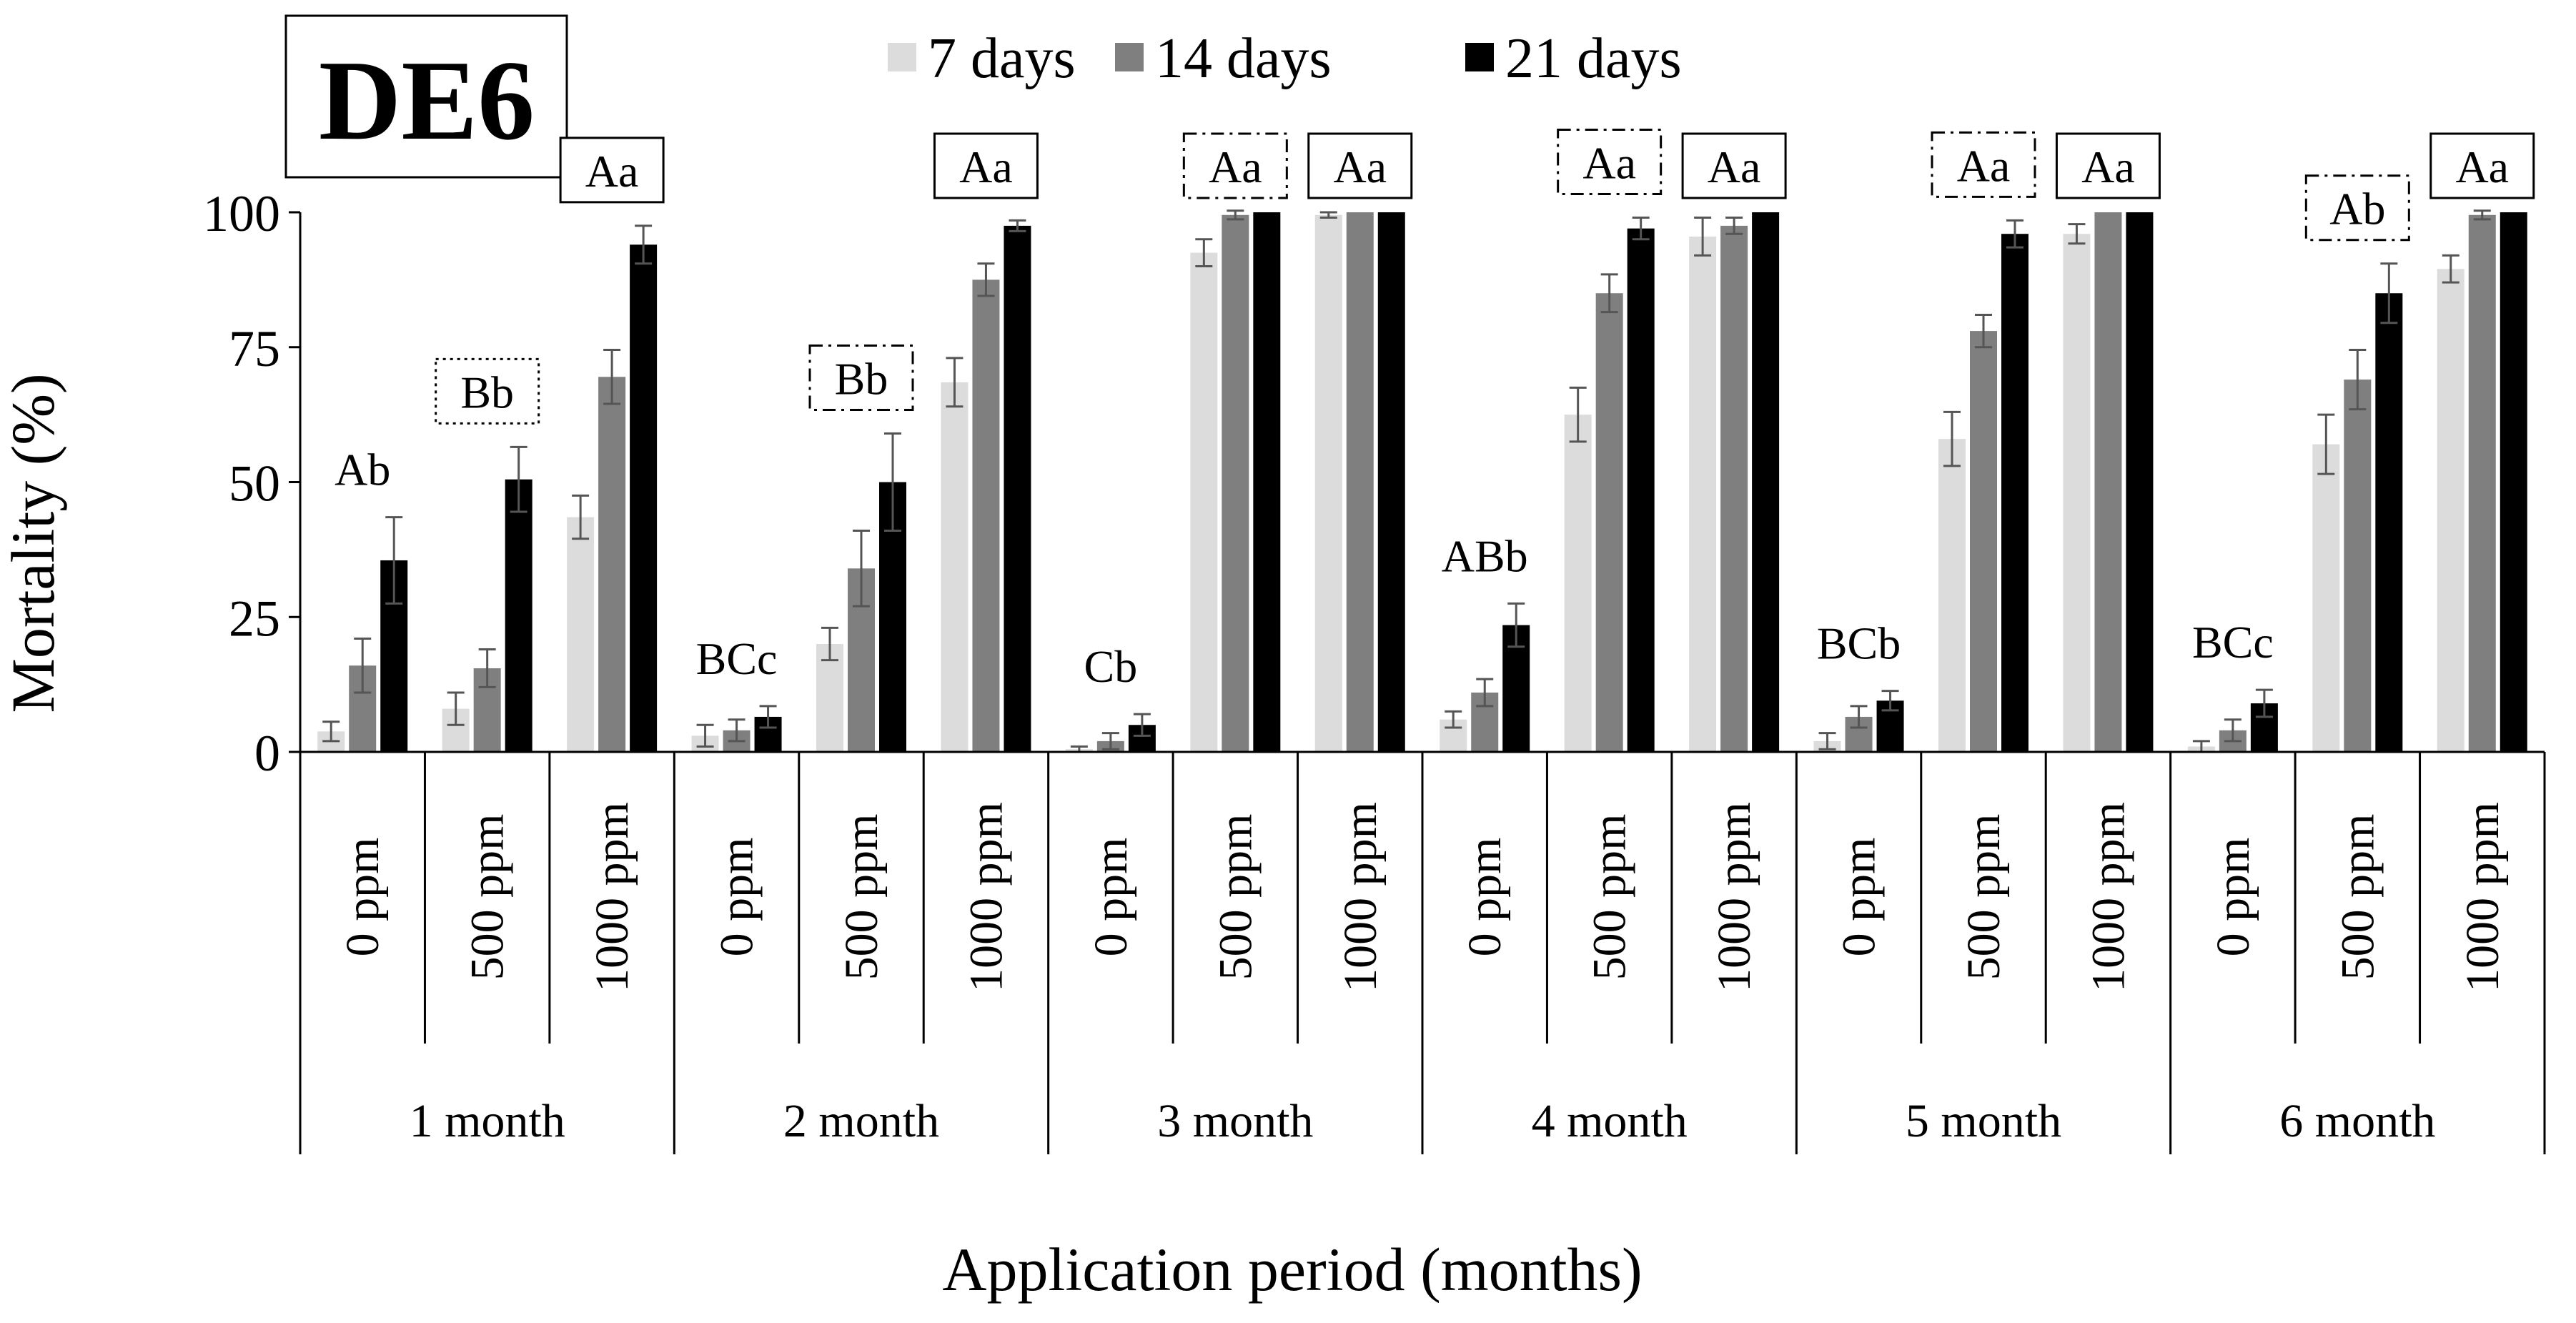 The image size is (2576, 1323). Describe the element at coordinates (1485, 555) in the screenshot. I see `annotation-label: ABb` at that location.